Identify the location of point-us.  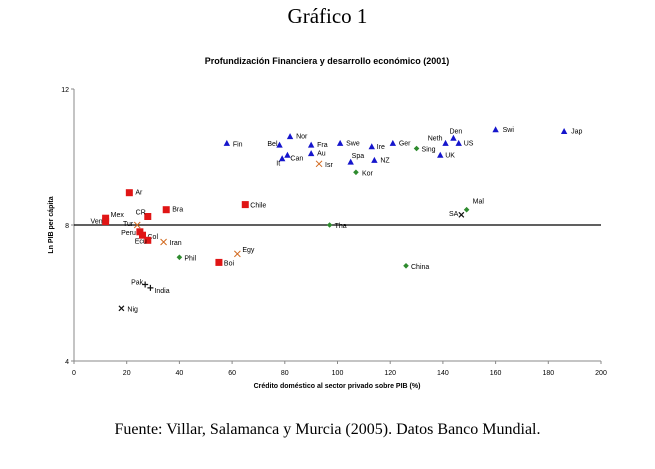
(458, 142).